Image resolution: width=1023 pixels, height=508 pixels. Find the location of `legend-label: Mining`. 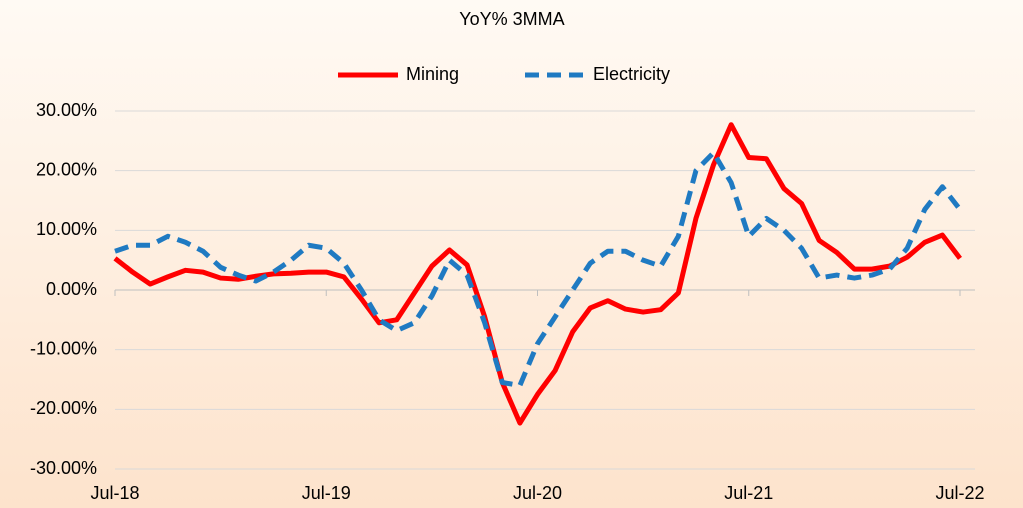

legend-label: Mining is located at coordinates (432, 74).